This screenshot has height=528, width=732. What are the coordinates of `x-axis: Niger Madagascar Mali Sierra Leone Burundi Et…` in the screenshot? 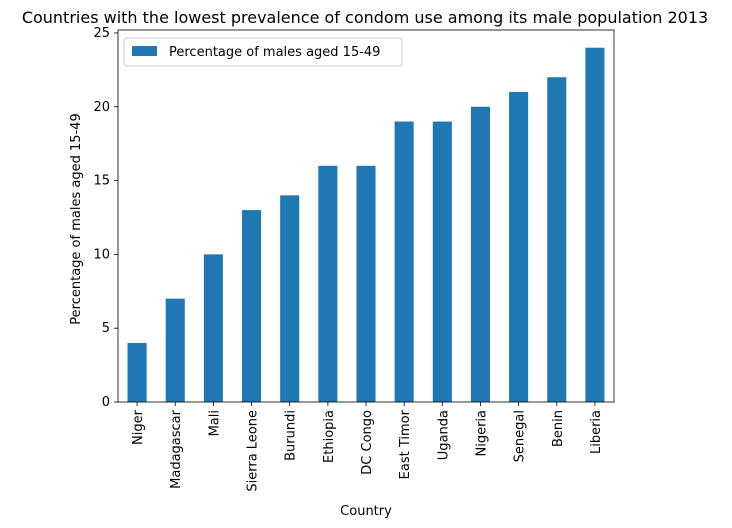 It's located at (367, 447).